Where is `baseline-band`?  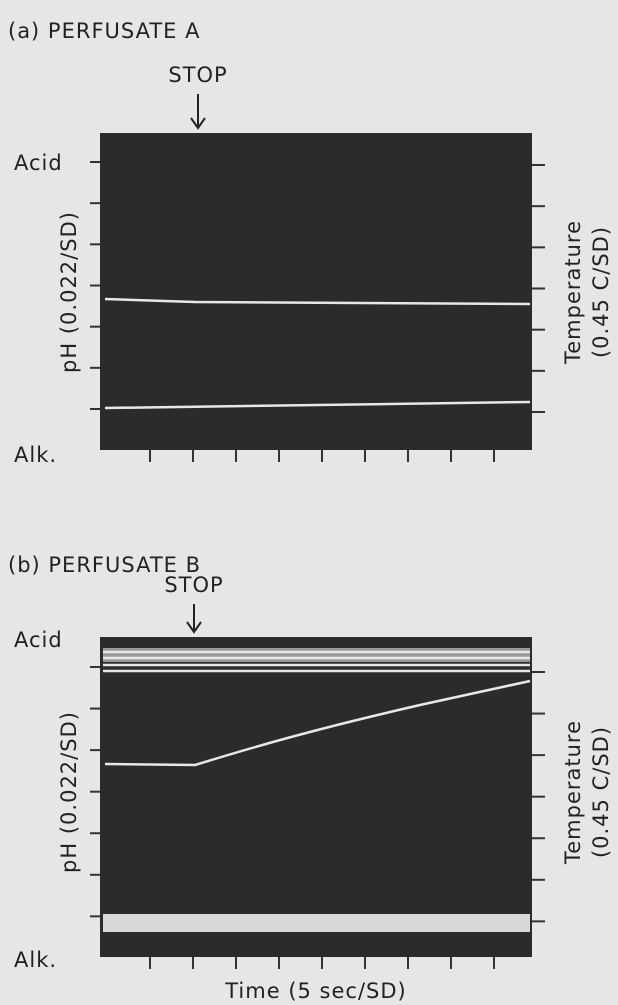
baseline-band is located at coordinates (316, 923).